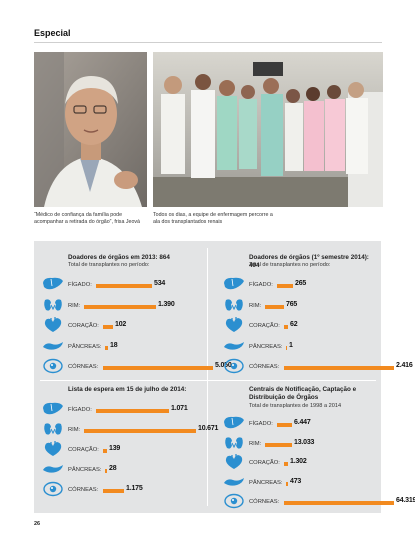 The height and width of the screenshot is (547, 415). What do you see at coordinates (295, 406) in the screenshot?
I see `block-subtitle: Total de transplantes de 1998 a 2014` at bounding box center [295, 406].